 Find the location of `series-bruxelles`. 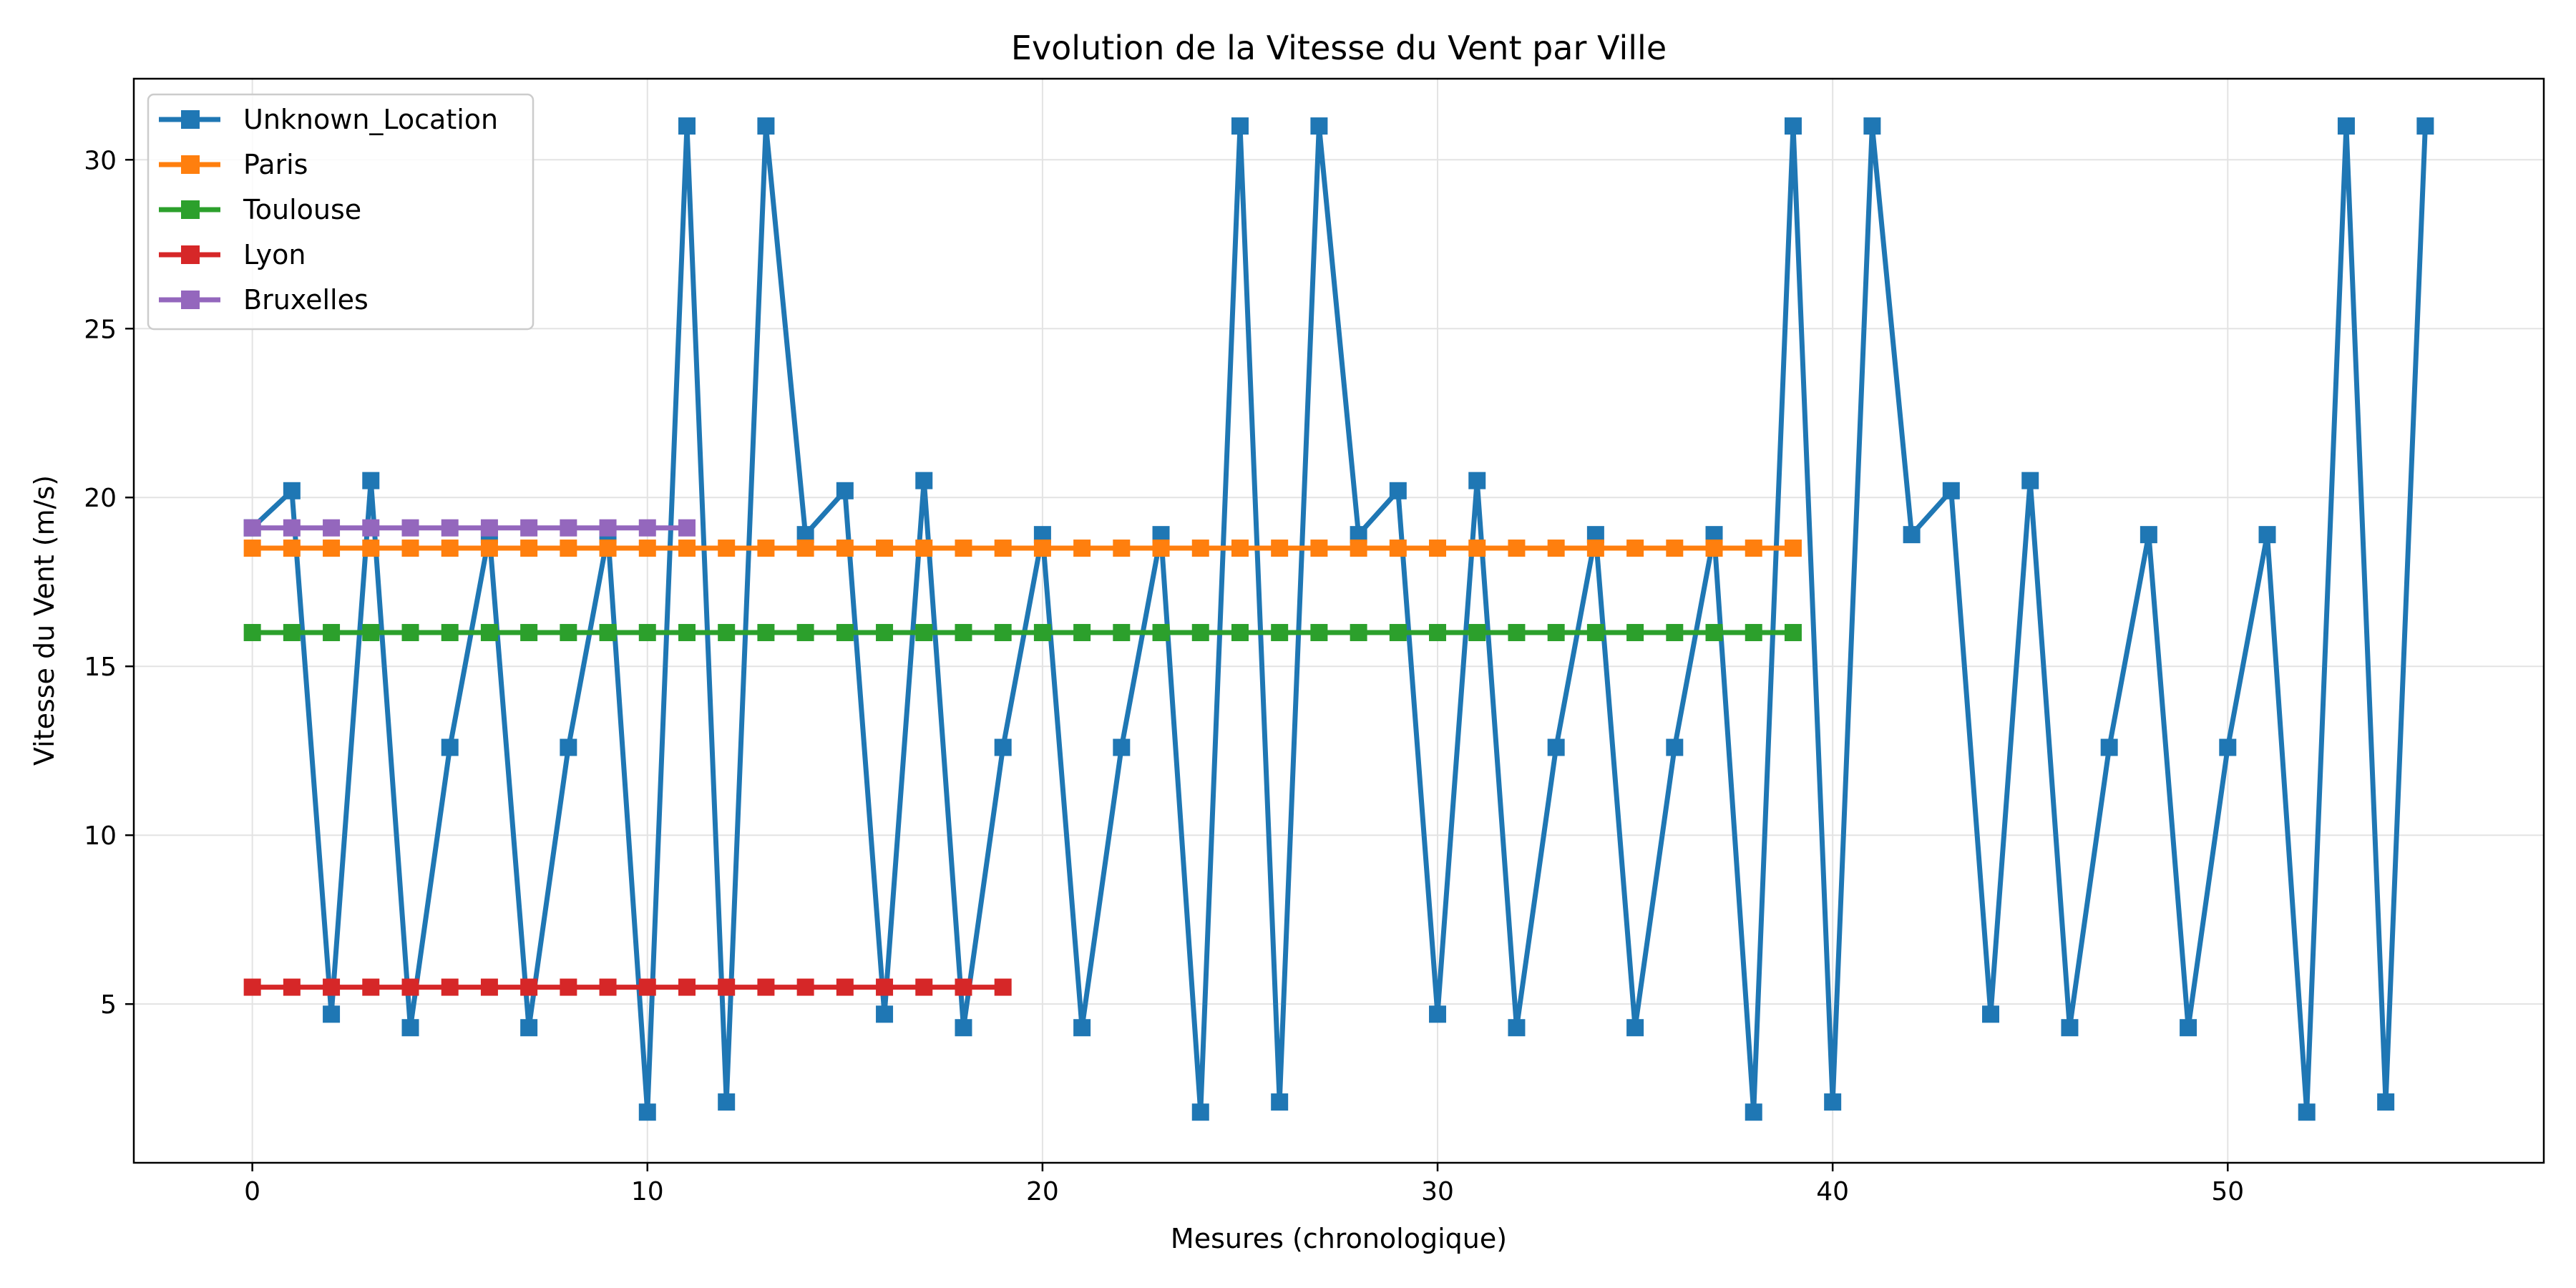

series-bruxelles is located at coordinates (469, 528).